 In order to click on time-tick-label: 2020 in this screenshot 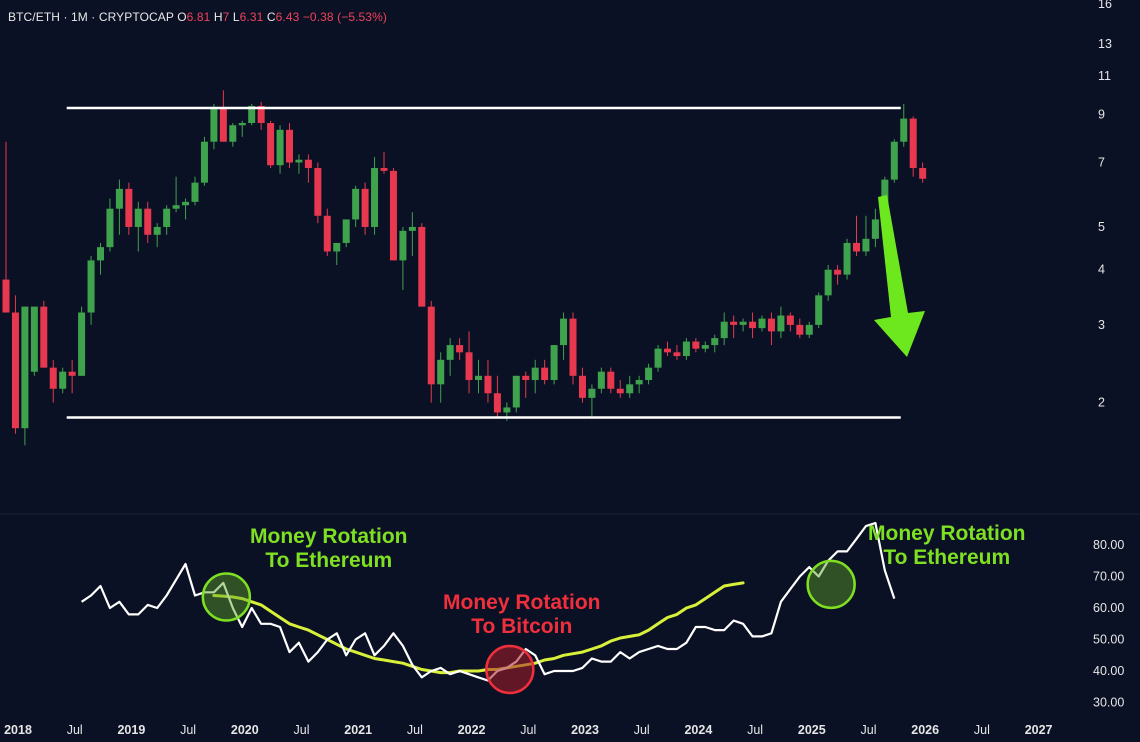, I will do `click(245, 730)`.